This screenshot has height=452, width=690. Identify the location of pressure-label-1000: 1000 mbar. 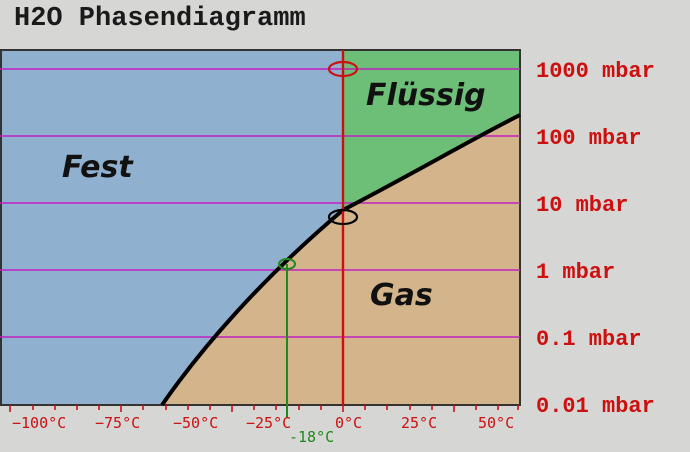
(595, 71).